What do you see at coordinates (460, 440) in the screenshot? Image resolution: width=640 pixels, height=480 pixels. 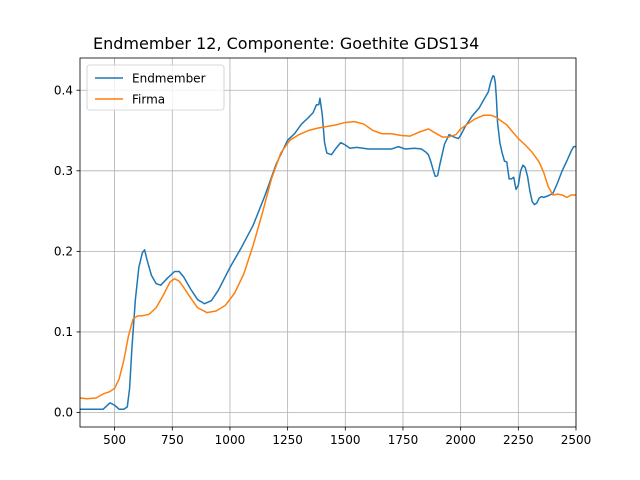 I see `x-tick-label: 2000` at bounding box center [460, 440].